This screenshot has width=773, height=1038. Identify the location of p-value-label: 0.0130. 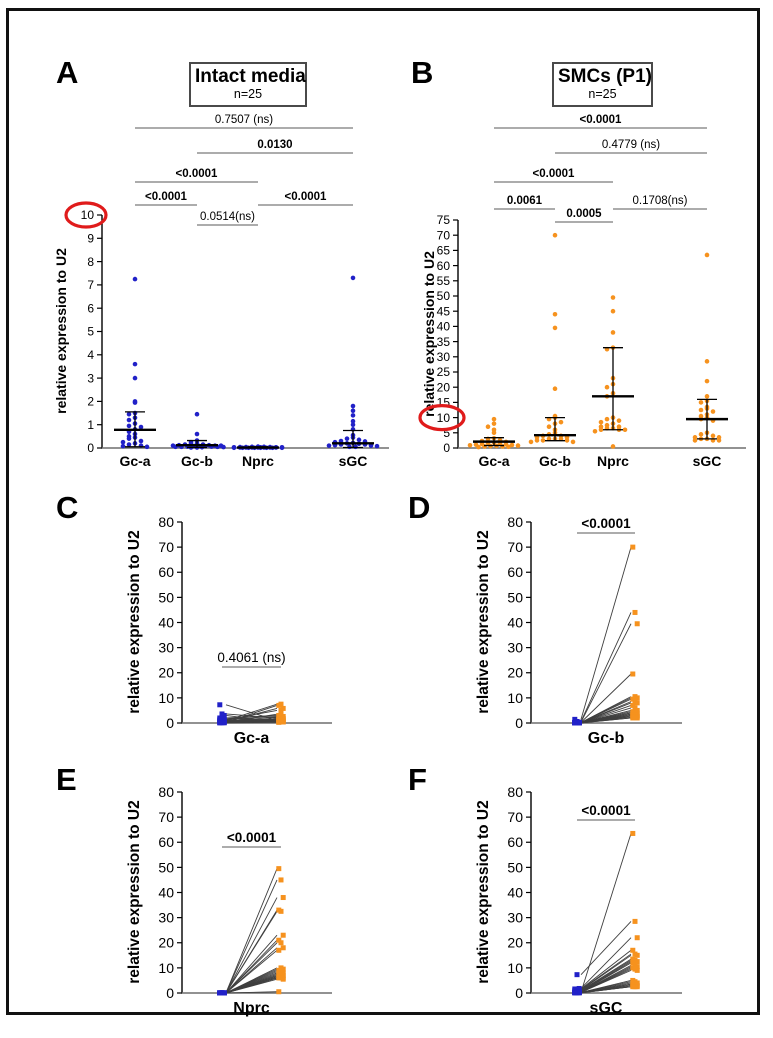
(274, 145).